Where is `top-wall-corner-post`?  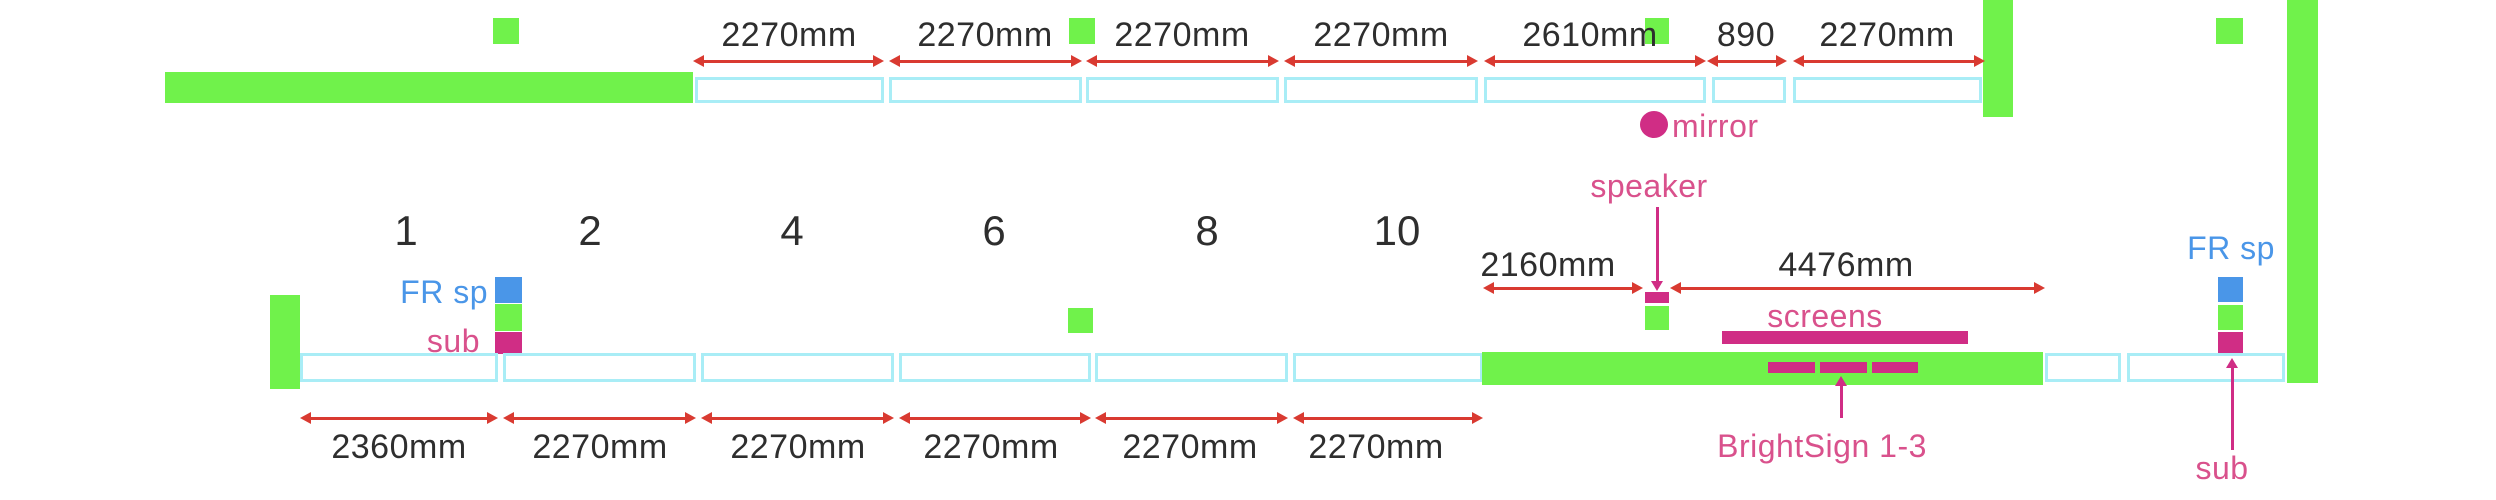 top-wall-corner-post is located at coordinates (1998, 58).